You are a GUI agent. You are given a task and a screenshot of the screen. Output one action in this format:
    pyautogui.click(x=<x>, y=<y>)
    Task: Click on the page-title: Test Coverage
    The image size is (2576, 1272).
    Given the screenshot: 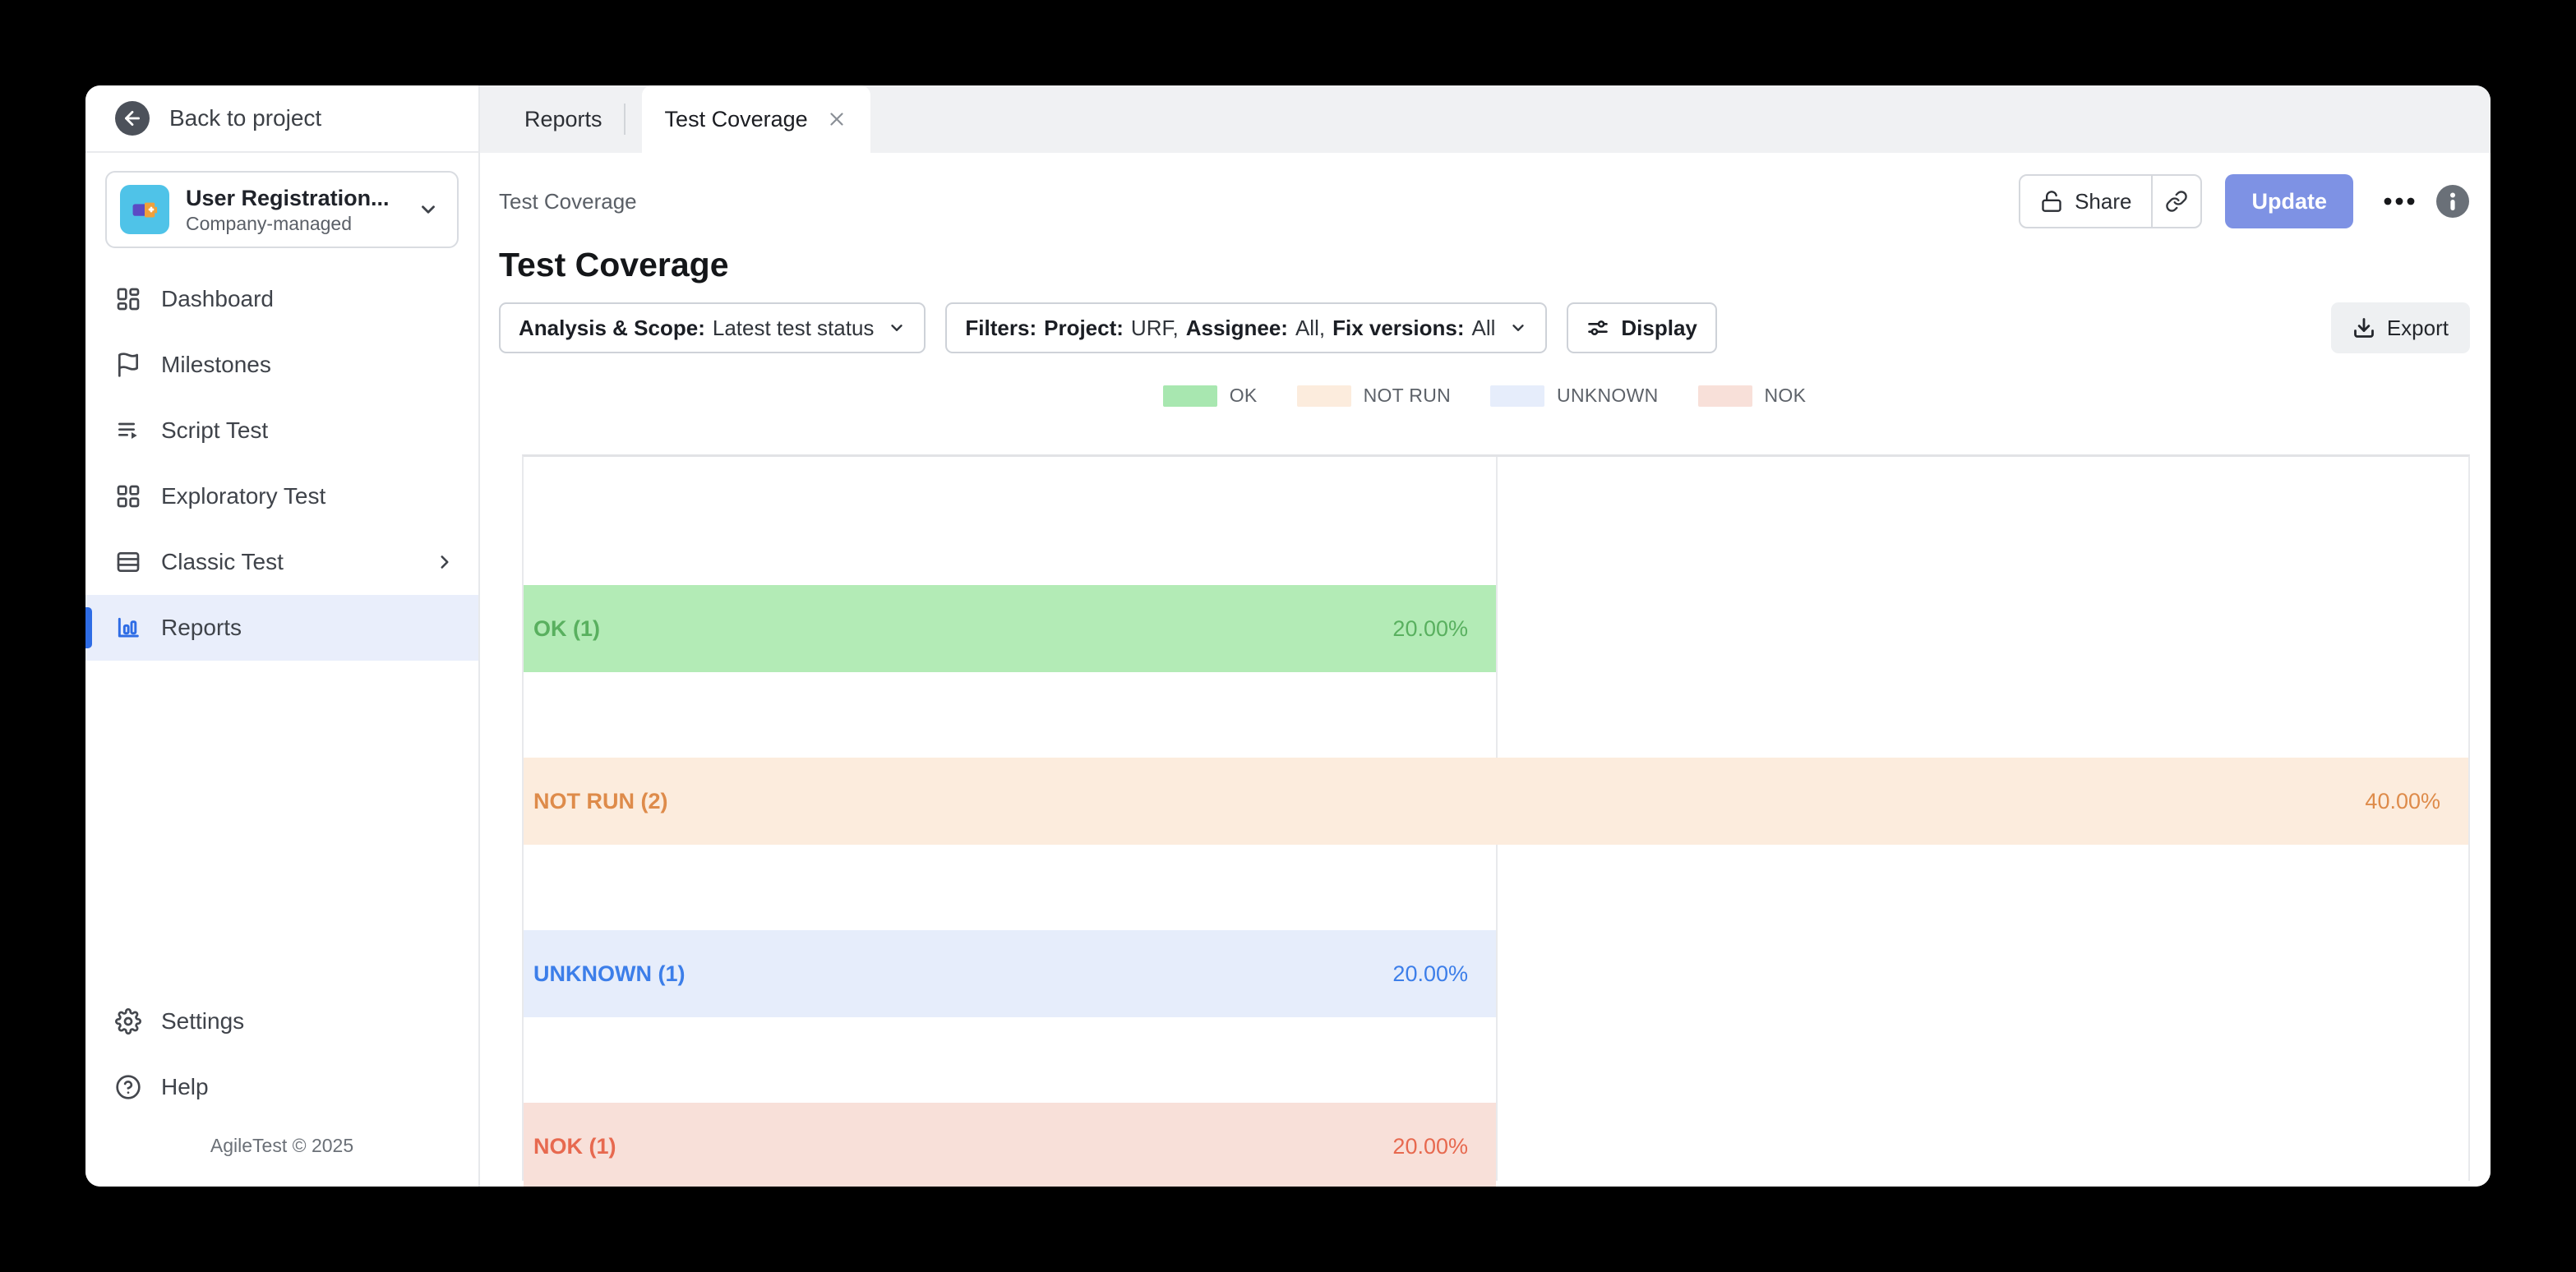 What is the action you would take?
    pyautogui.click(x=614, y=264)
    